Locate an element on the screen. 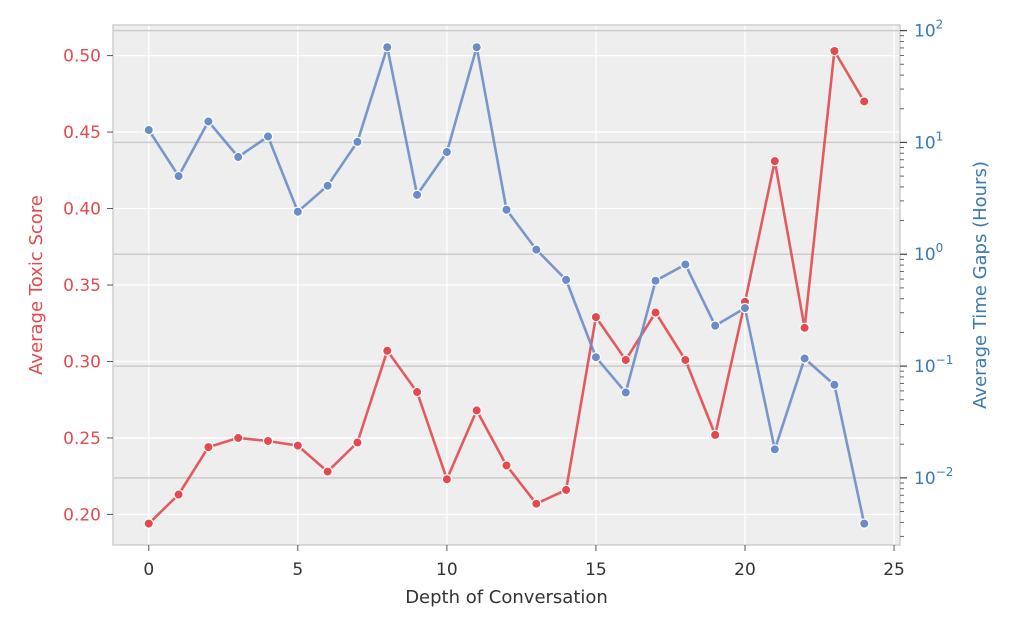 Image resolution: width=1016 pixels, height=634 pixels. x-tick-label: 20 is located at coordinates (745, 570).